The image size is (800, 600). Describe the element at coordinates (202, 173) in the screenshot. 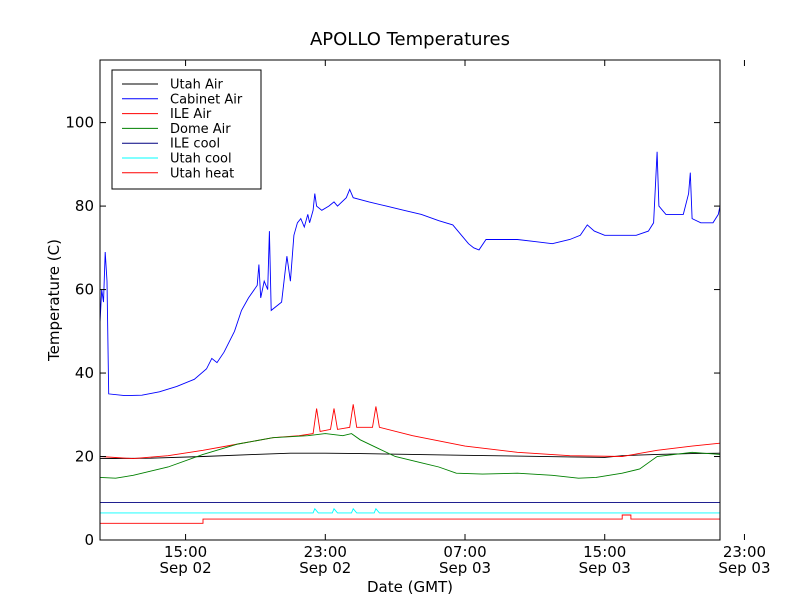

I see `legend-label: Utah heat` at that location.